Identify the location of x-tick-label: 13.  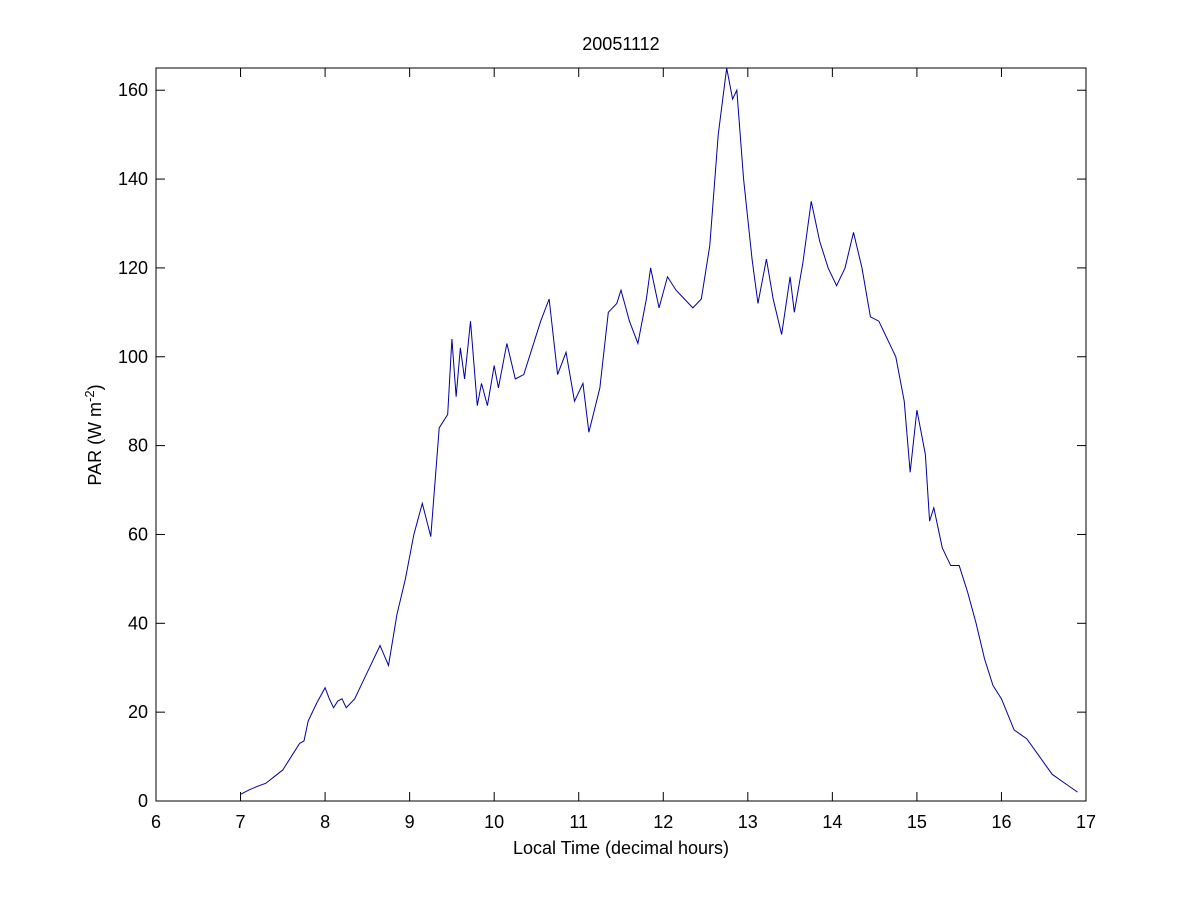
(748, 822).